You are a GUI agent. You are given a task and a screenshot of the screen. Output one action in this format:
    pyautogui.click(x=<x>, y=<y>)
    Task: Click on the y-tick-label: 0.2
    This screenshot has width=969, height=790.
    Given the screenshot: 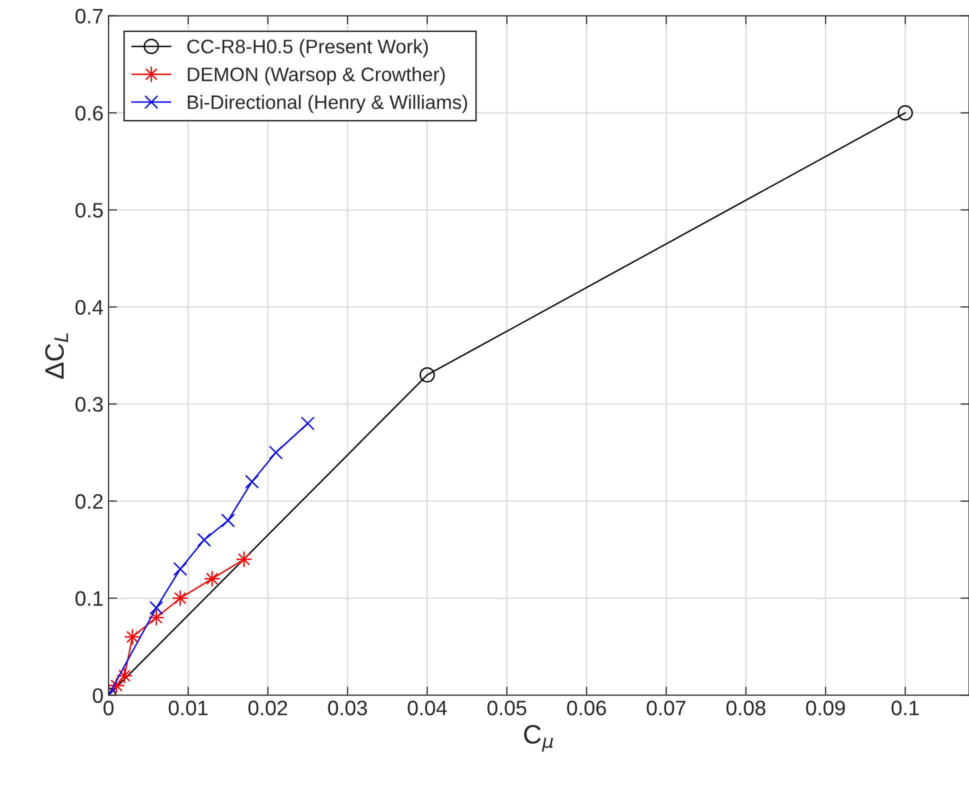 What is the action you would take?
    pyautogui.click(x=89, y=501)
    